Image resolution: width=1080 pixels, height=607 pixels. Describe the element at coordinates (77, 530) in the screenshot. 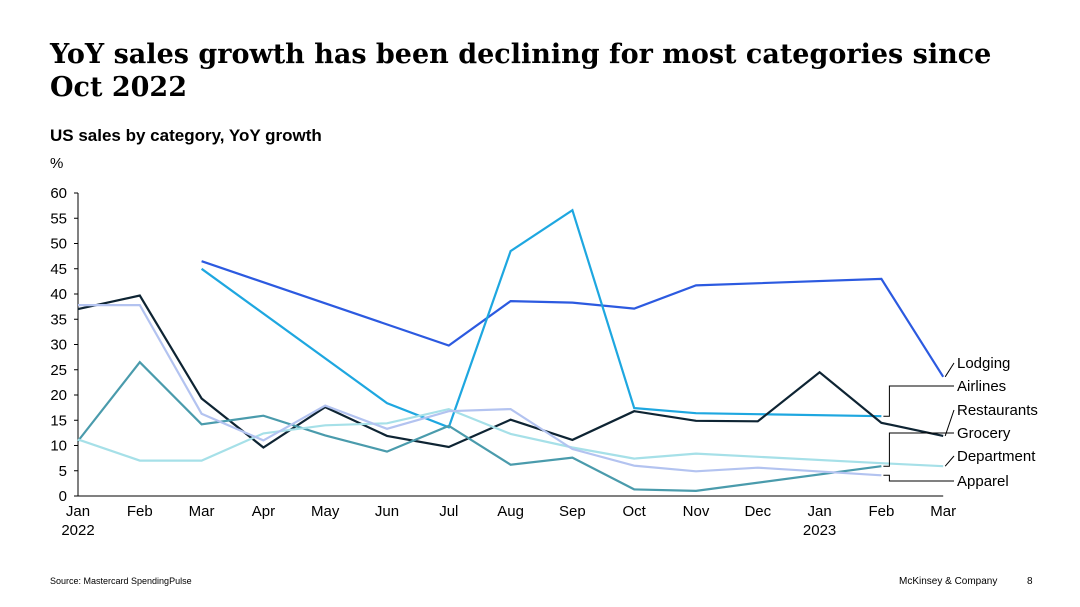

I see `x-year-label: 2022` at that location.